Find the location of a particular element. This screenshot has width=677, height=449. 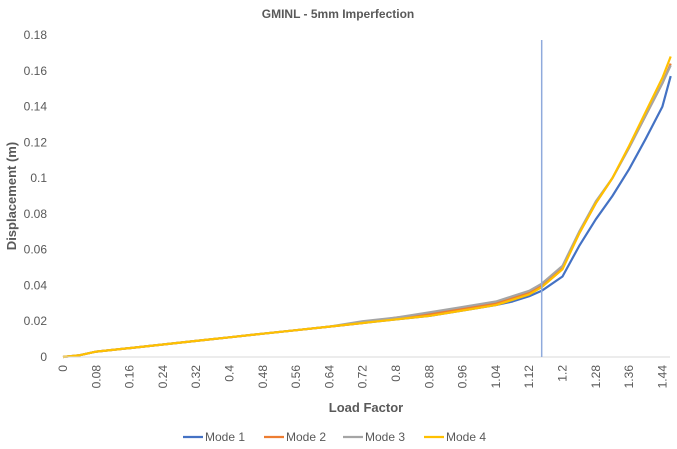

legend-label: Mode 3 is located at coordinates (385, 437).